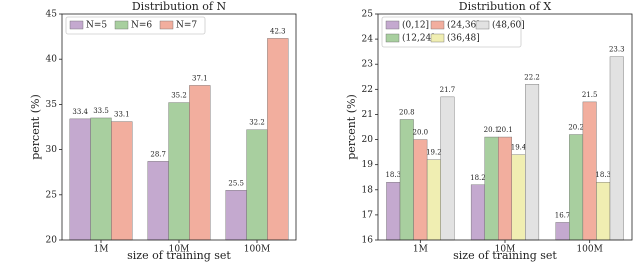 Image resolution: width=640 pixels, height=263 pixels. I want to click on value-label: 19.2, so click(434, 153).